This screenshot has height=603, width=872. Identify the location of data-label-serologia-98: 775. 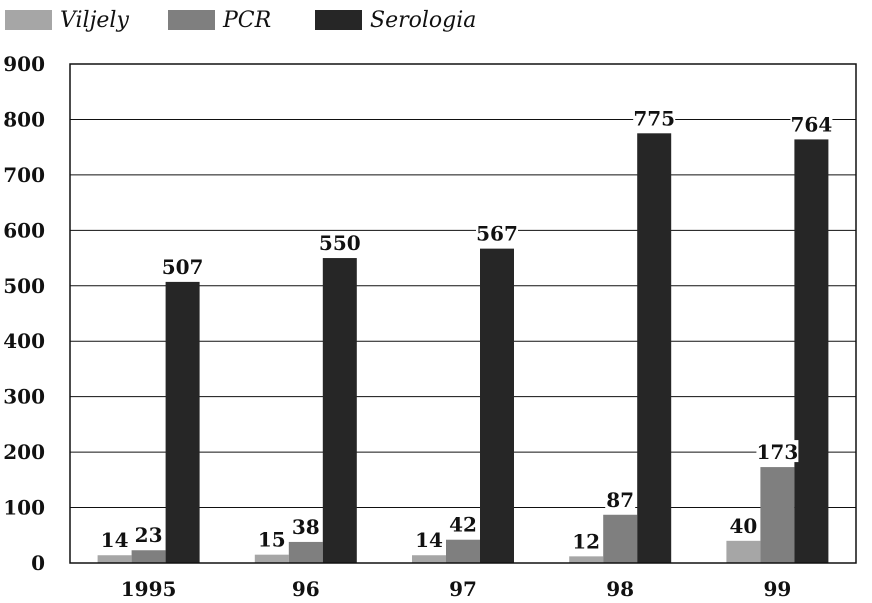
(654, 118).